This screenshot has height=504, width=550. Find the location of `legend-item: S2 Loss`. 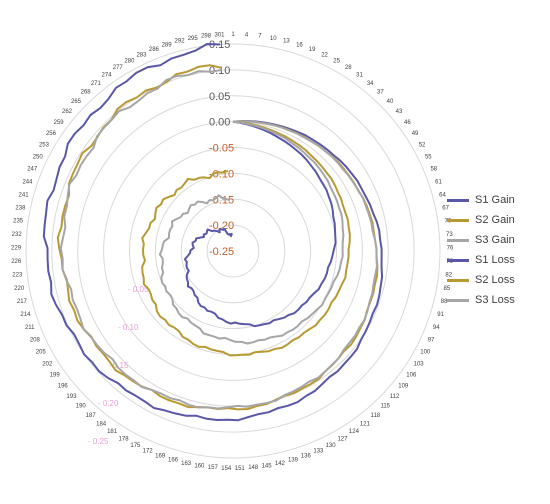

legend-item: S2 Loss is located at coordinates (497, 280).